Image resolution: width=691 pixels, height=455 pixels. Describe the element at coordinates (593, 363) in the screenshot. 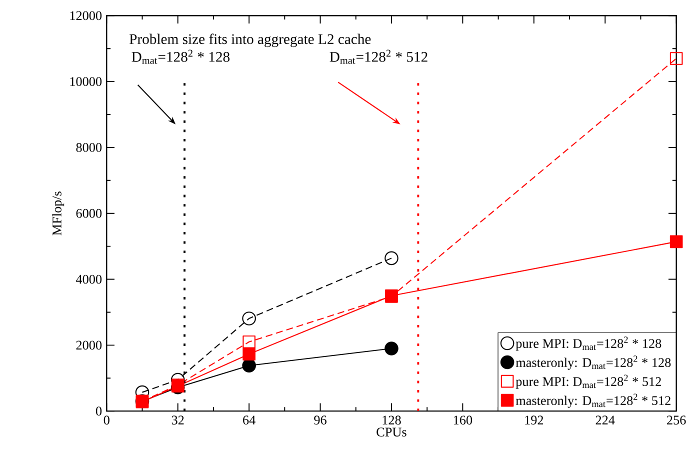

I see `legend-label: masteronly: D$_{mat}$=128$^{2}$ * 128` at that location.